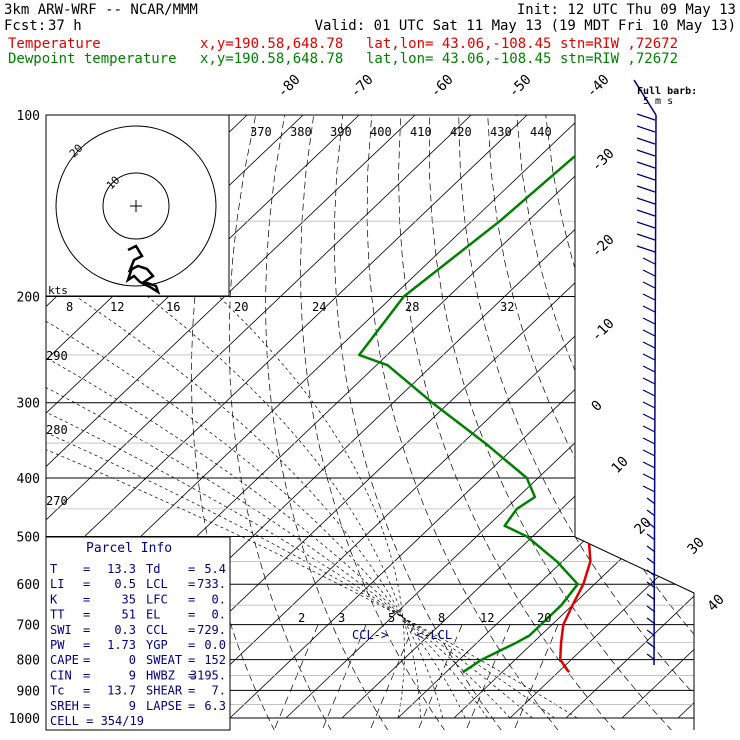  What do you see at coordinates (272, 59) in the screenshot?
I see `dewpoint-xy: x,y=190.58,648.78` at bounding box center [272, 59].